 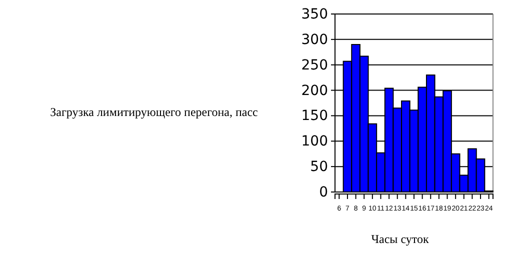 What do you see at coordinates (314, 116) in the screenshot?
I see `y-tick-label: 150` at bounding box center [314, 116].